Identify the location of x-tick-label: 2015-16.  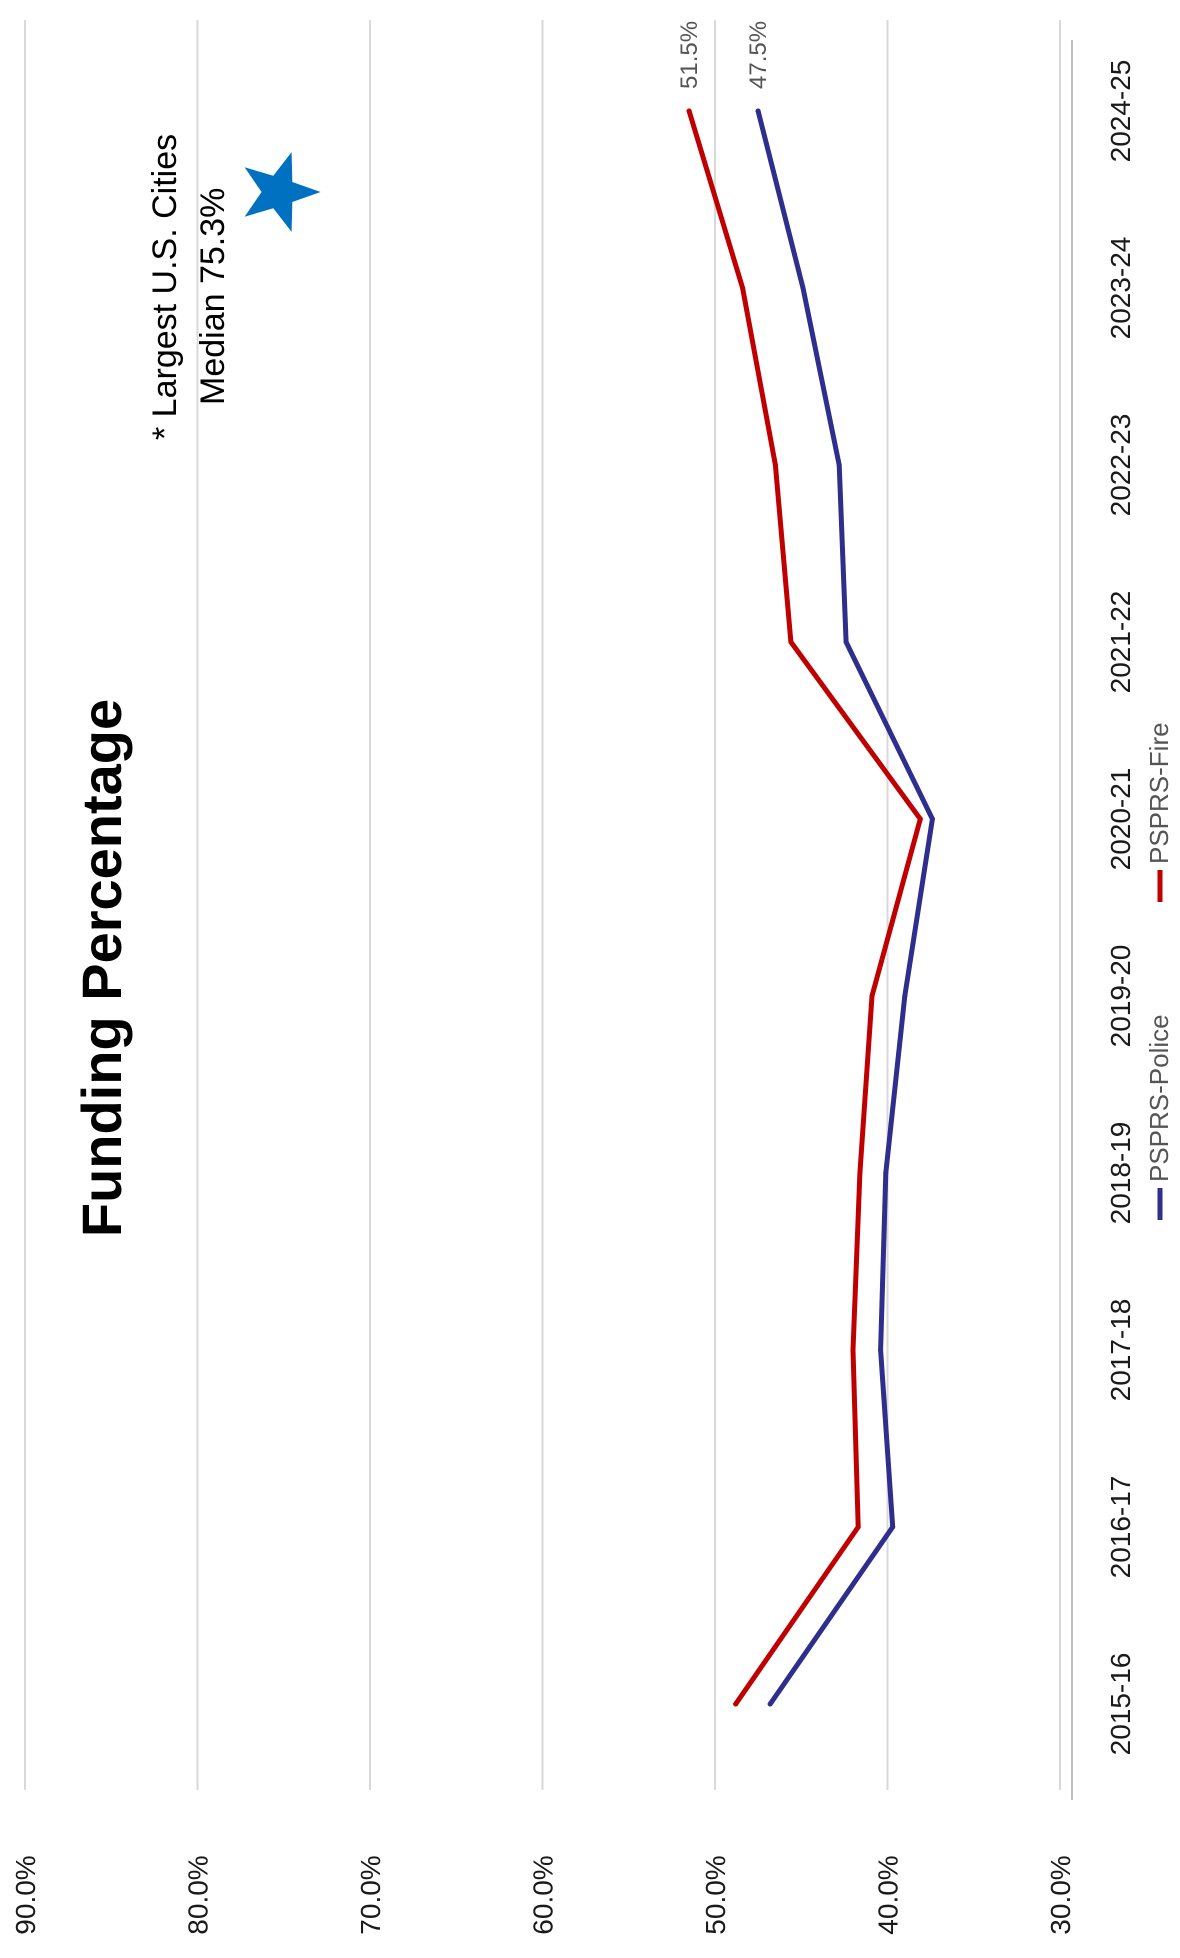
(1120, 1704).